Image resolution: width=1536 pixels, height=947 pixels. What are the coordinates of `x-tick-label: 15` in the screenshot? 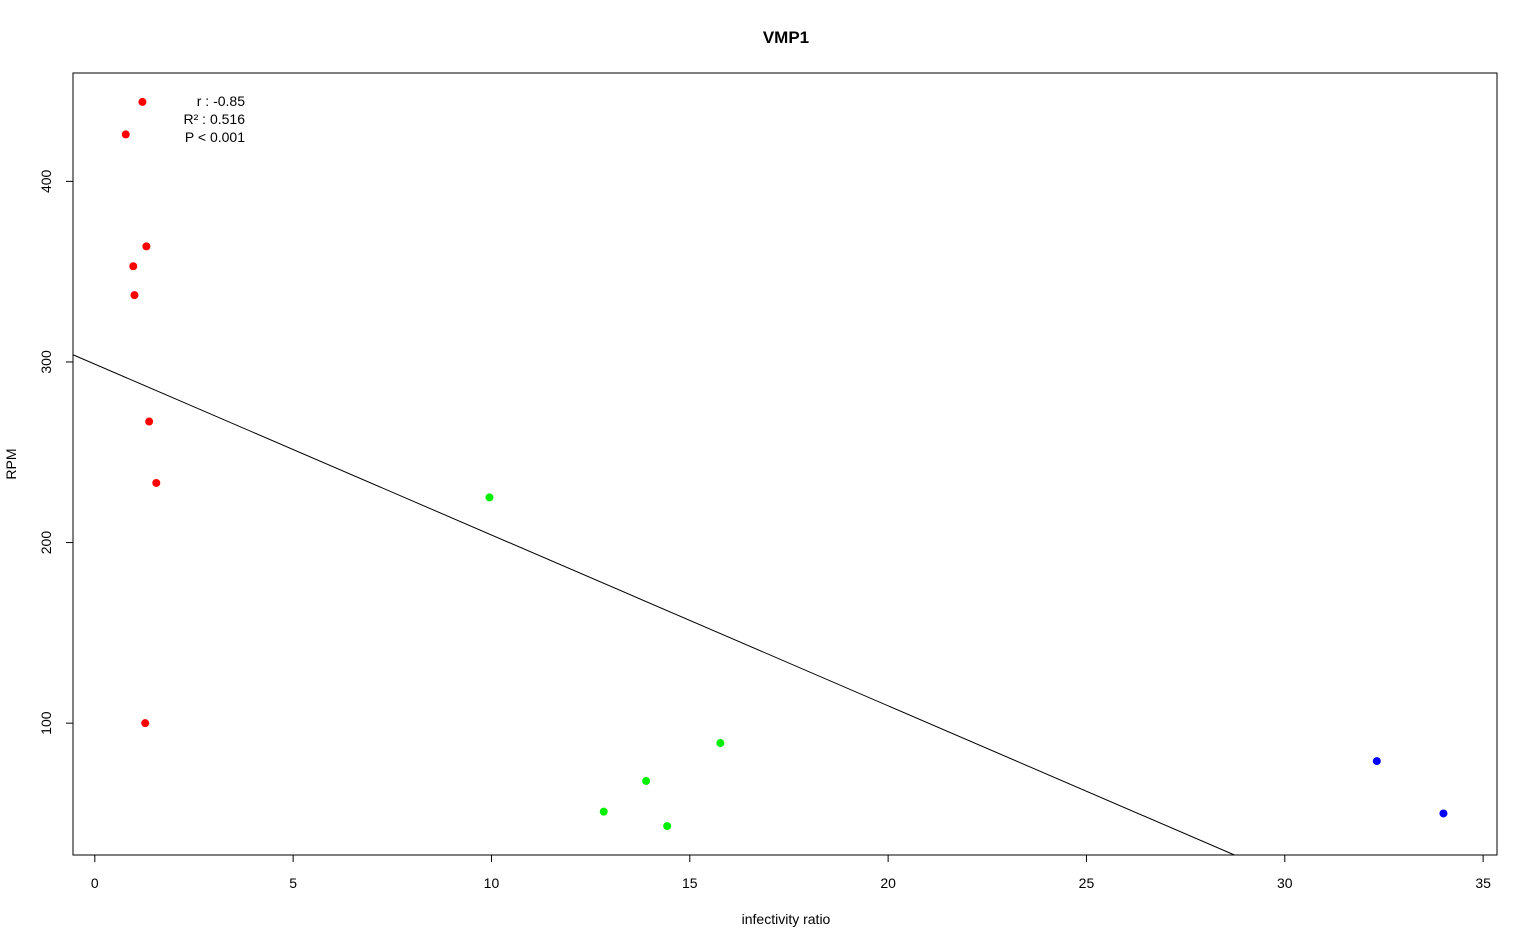 It's located at (690, 883).